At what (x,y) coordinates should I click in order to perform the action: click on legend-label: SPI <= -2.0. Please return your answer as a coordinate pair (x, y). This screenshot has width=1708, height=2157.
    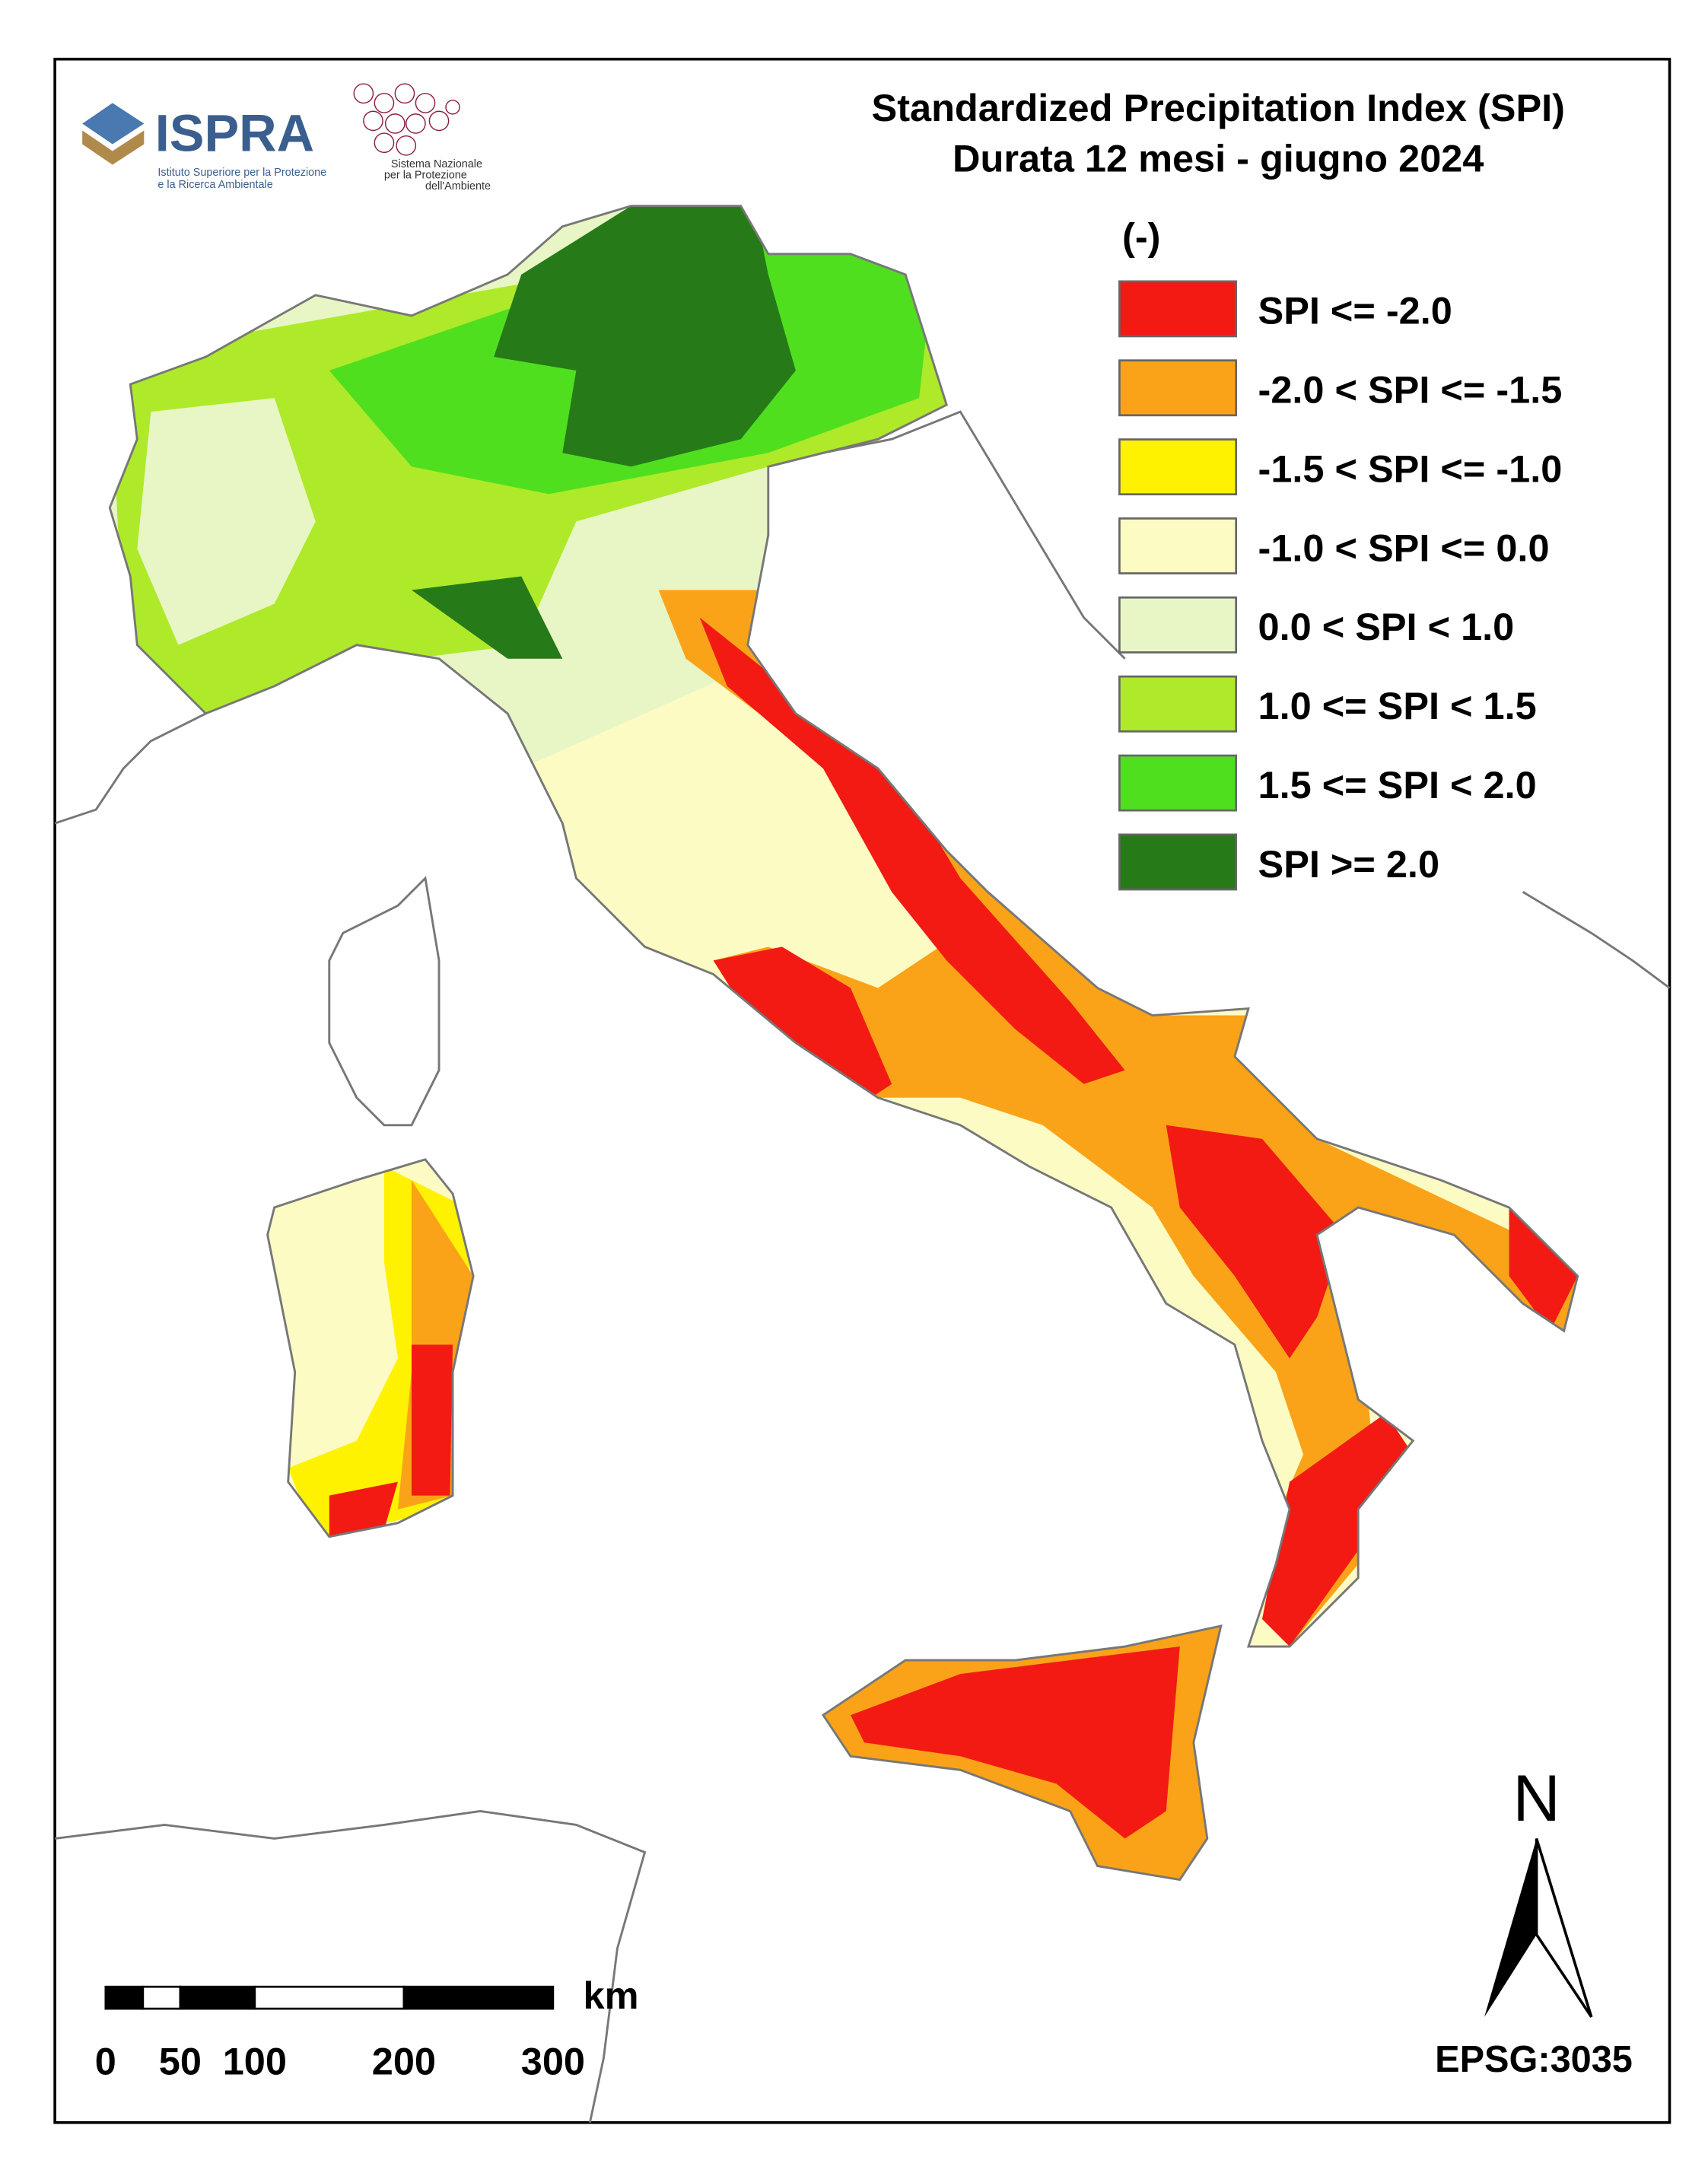
    Looking at the image, I should click on (1355, 311).